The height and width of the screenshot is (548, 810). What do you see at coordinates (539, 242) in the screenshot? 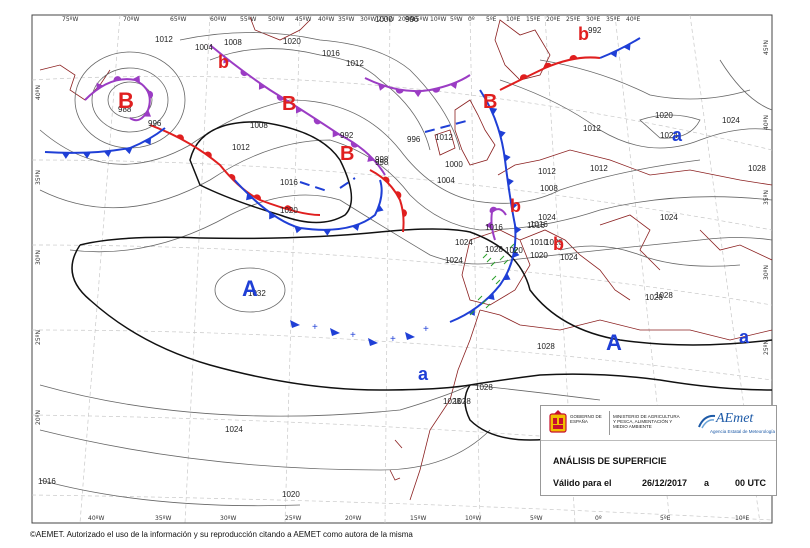
I see `isobar-value: 1010` at bounding box center [539, 242].